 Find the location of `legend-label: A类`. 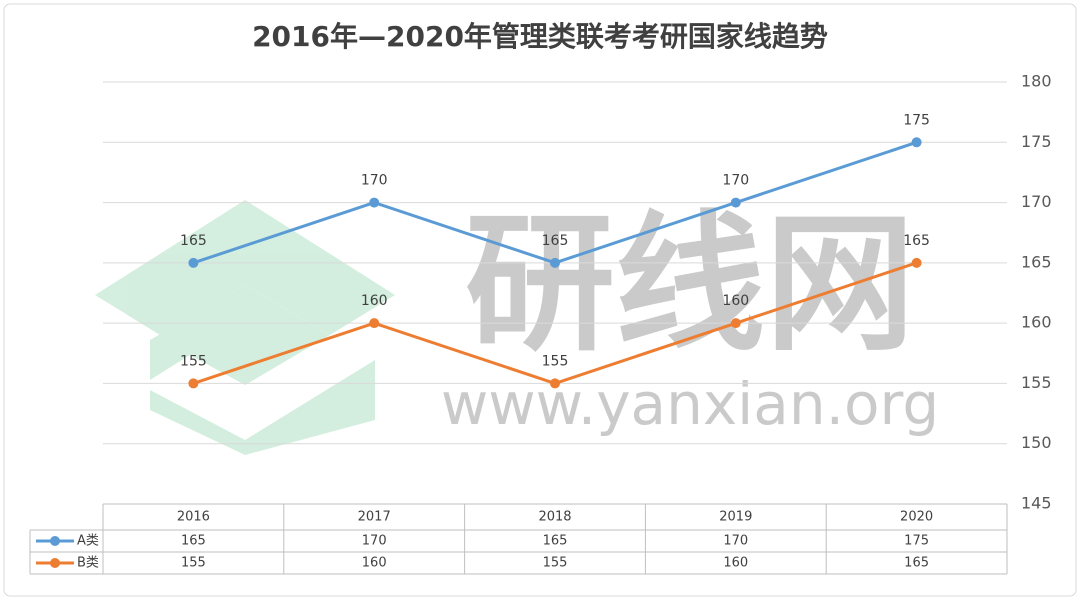

legend-label: A类 is located at coordinates (88, 541).